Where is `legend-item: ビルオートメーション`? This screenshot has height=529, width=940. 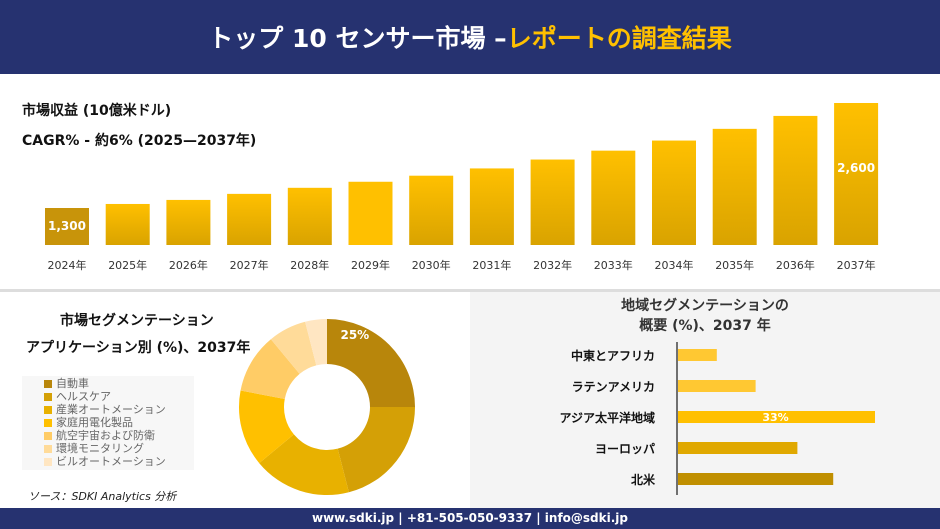 legend-item: ビルオートメーション is located at coordinates (119, 461).